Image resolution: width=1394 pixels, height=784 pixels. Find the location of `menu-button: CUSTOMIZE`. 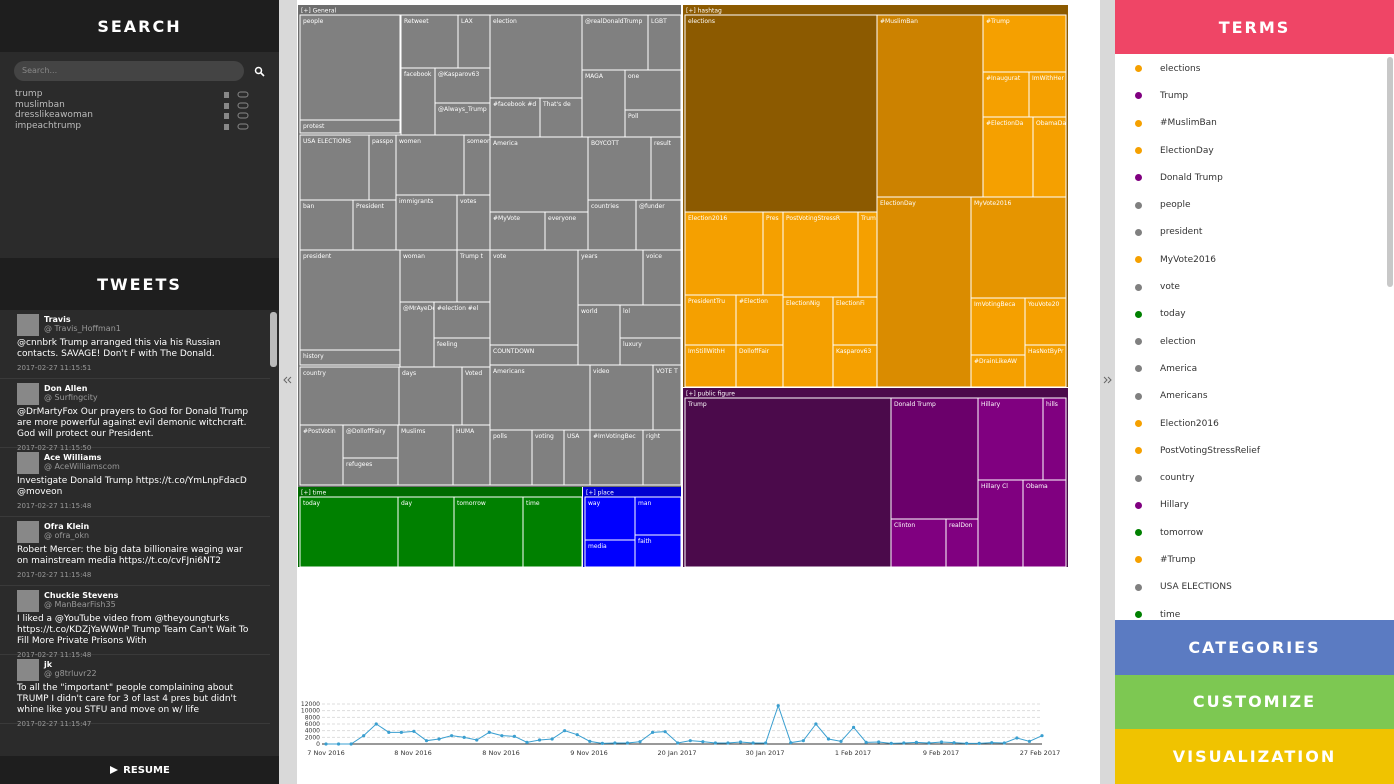

menu-button: CUSTOMIZE is located at coordinates (1254, 701).